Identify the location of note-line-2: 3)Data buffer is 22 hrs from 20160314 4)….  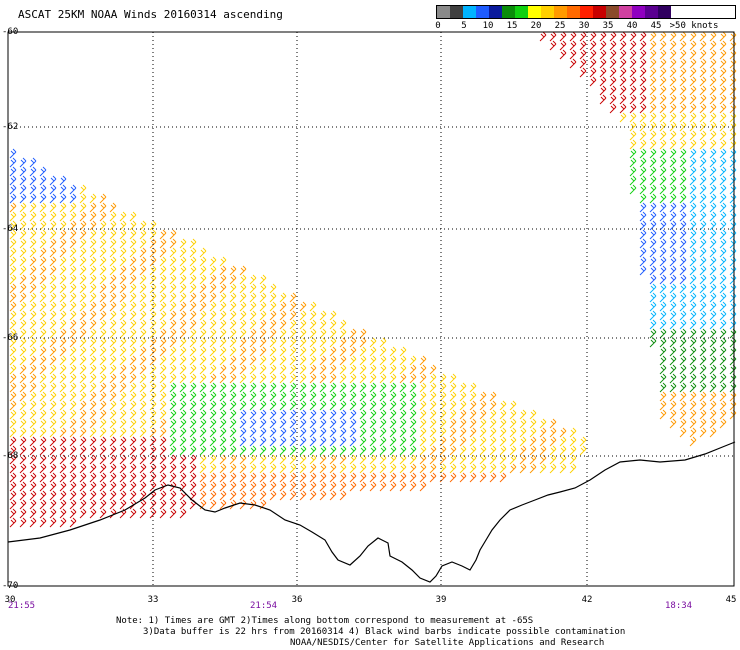
(384, 632).